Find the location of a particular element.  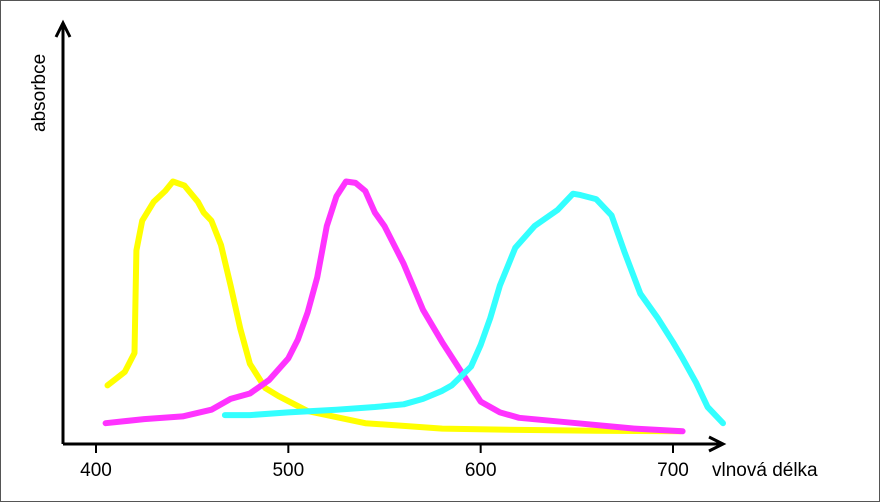

x-axis-arrow is located at coordinates (717, 444).